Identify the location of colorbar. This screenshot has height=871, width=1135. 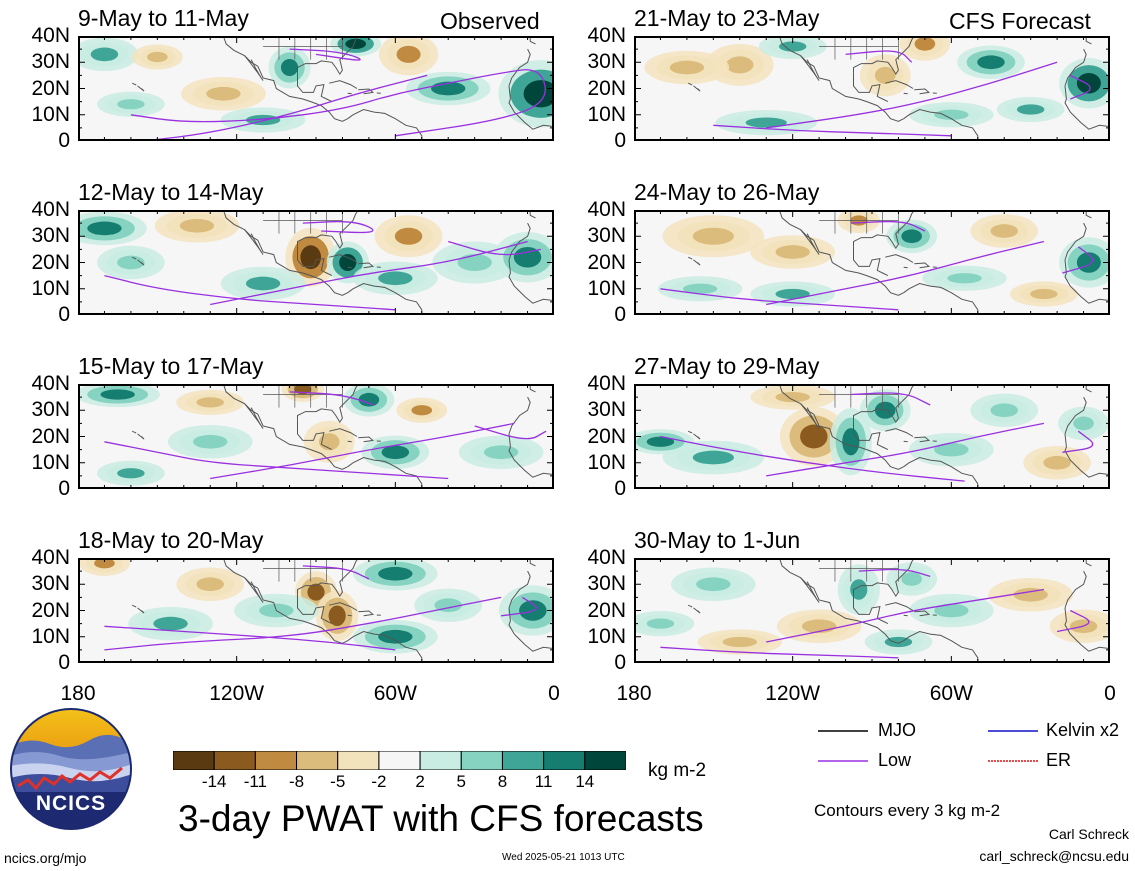
(399, 760).